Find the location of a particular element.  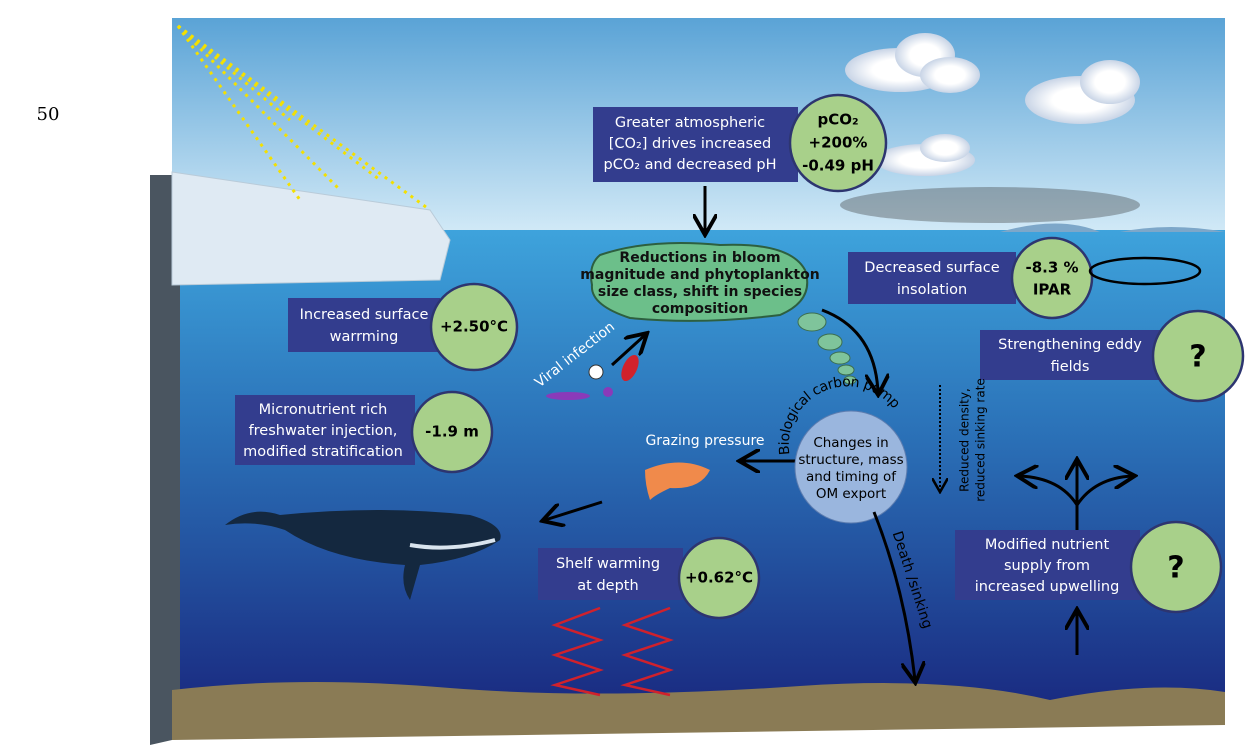

smoke is located at coordinates (990, 205).